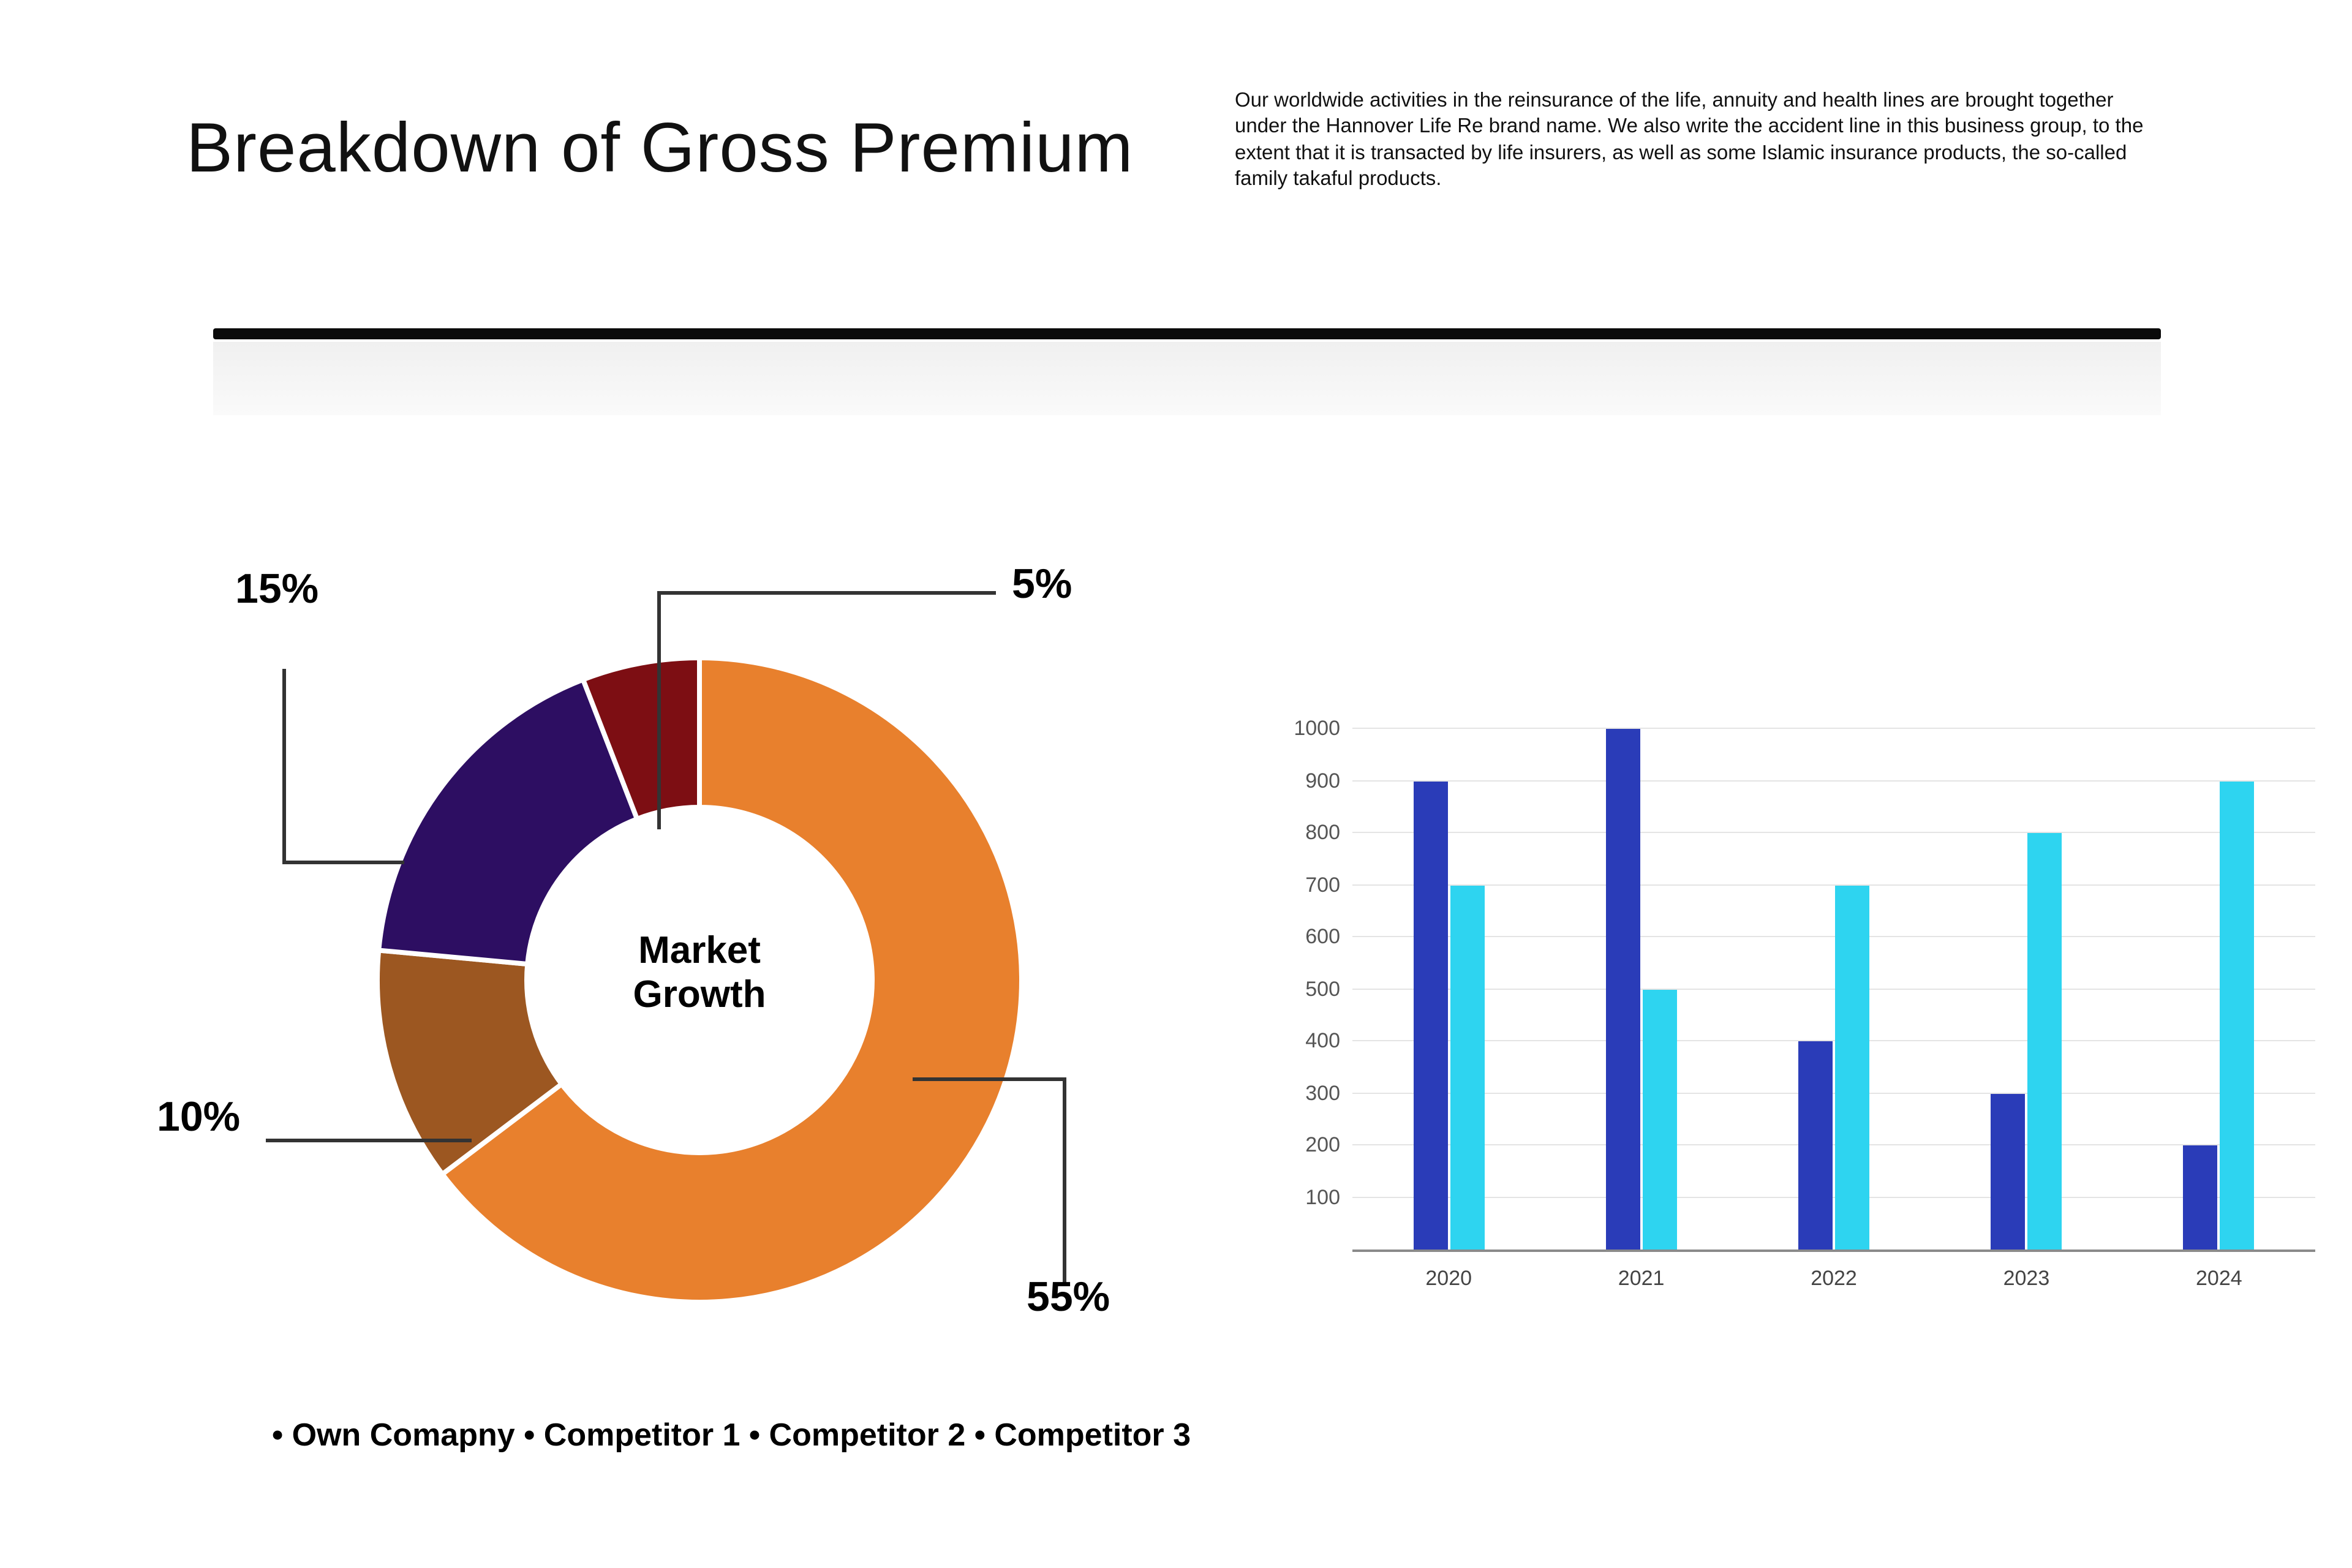 The image size is (2352, 1568). What do you see at coordinates (1069, 1297) in the screenshot?
I see `callout-label-own-company: 55%` at bounding box center [1069, 1297].